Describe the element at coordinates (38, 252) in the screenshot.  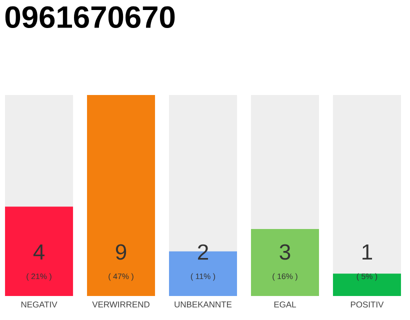
I see `data-label: 4` at that location.